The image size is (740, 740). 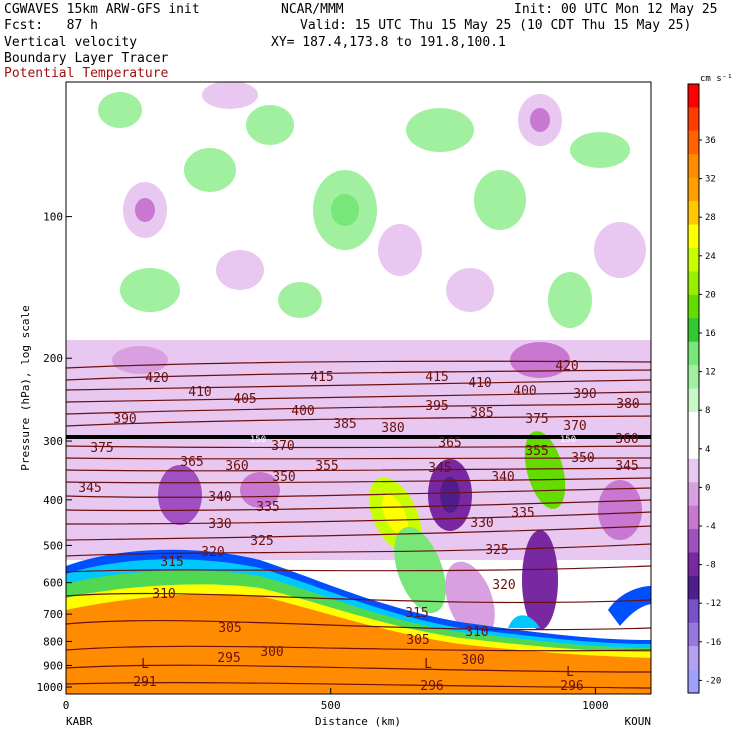 I want to click on header-field-theta: Potential Temperature, so click(x=86, y=73).